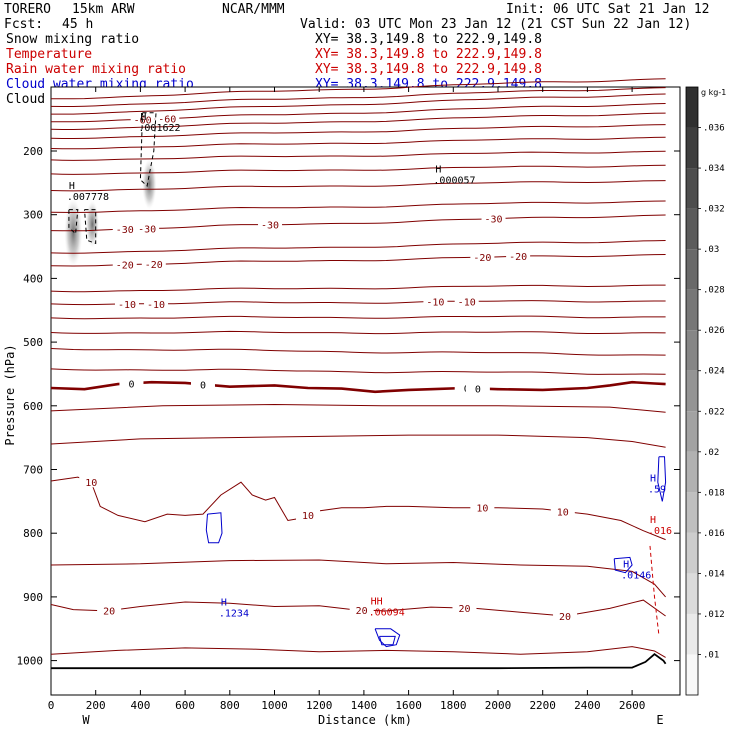  I want to click on isotherm-label: -10, so click(127, 305).